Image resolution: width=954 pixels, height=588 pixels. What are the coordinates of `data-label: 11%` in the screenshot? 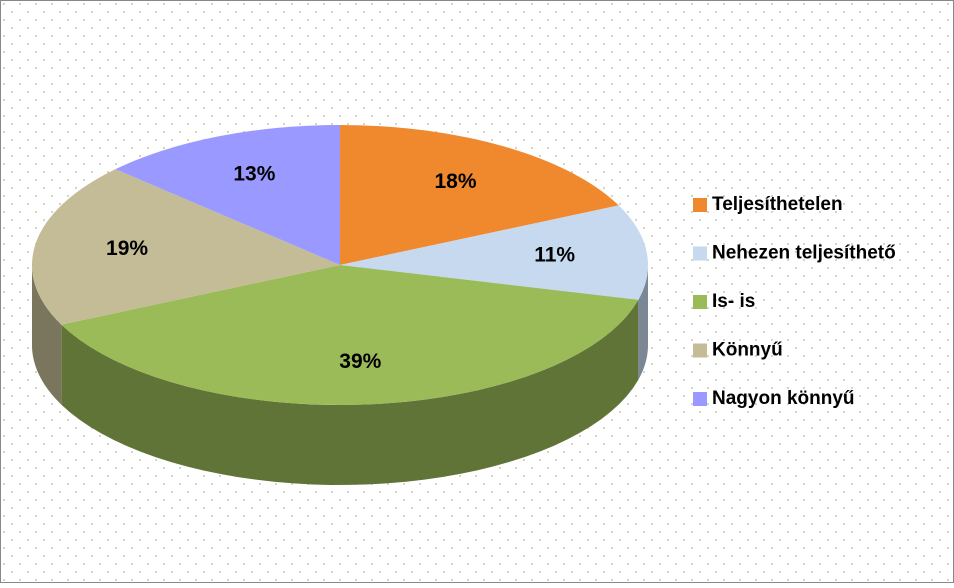 It's located at (554, 254).